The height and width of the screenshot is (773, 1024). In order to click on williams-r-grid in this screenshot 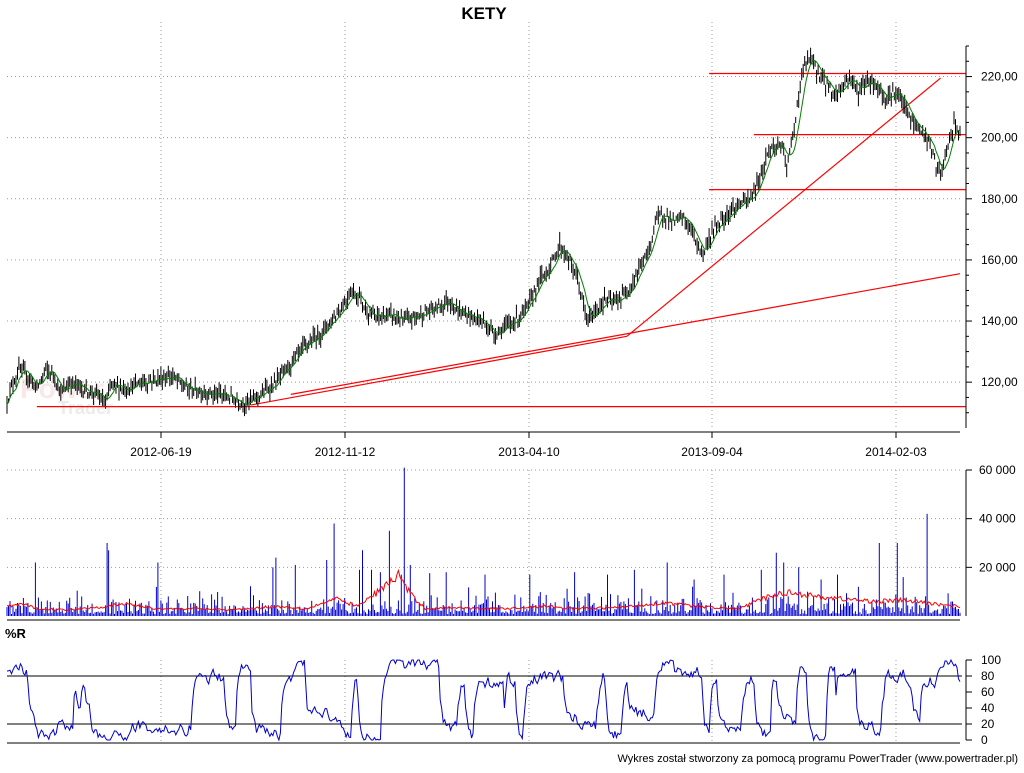, I will do `click(528, 701)`.